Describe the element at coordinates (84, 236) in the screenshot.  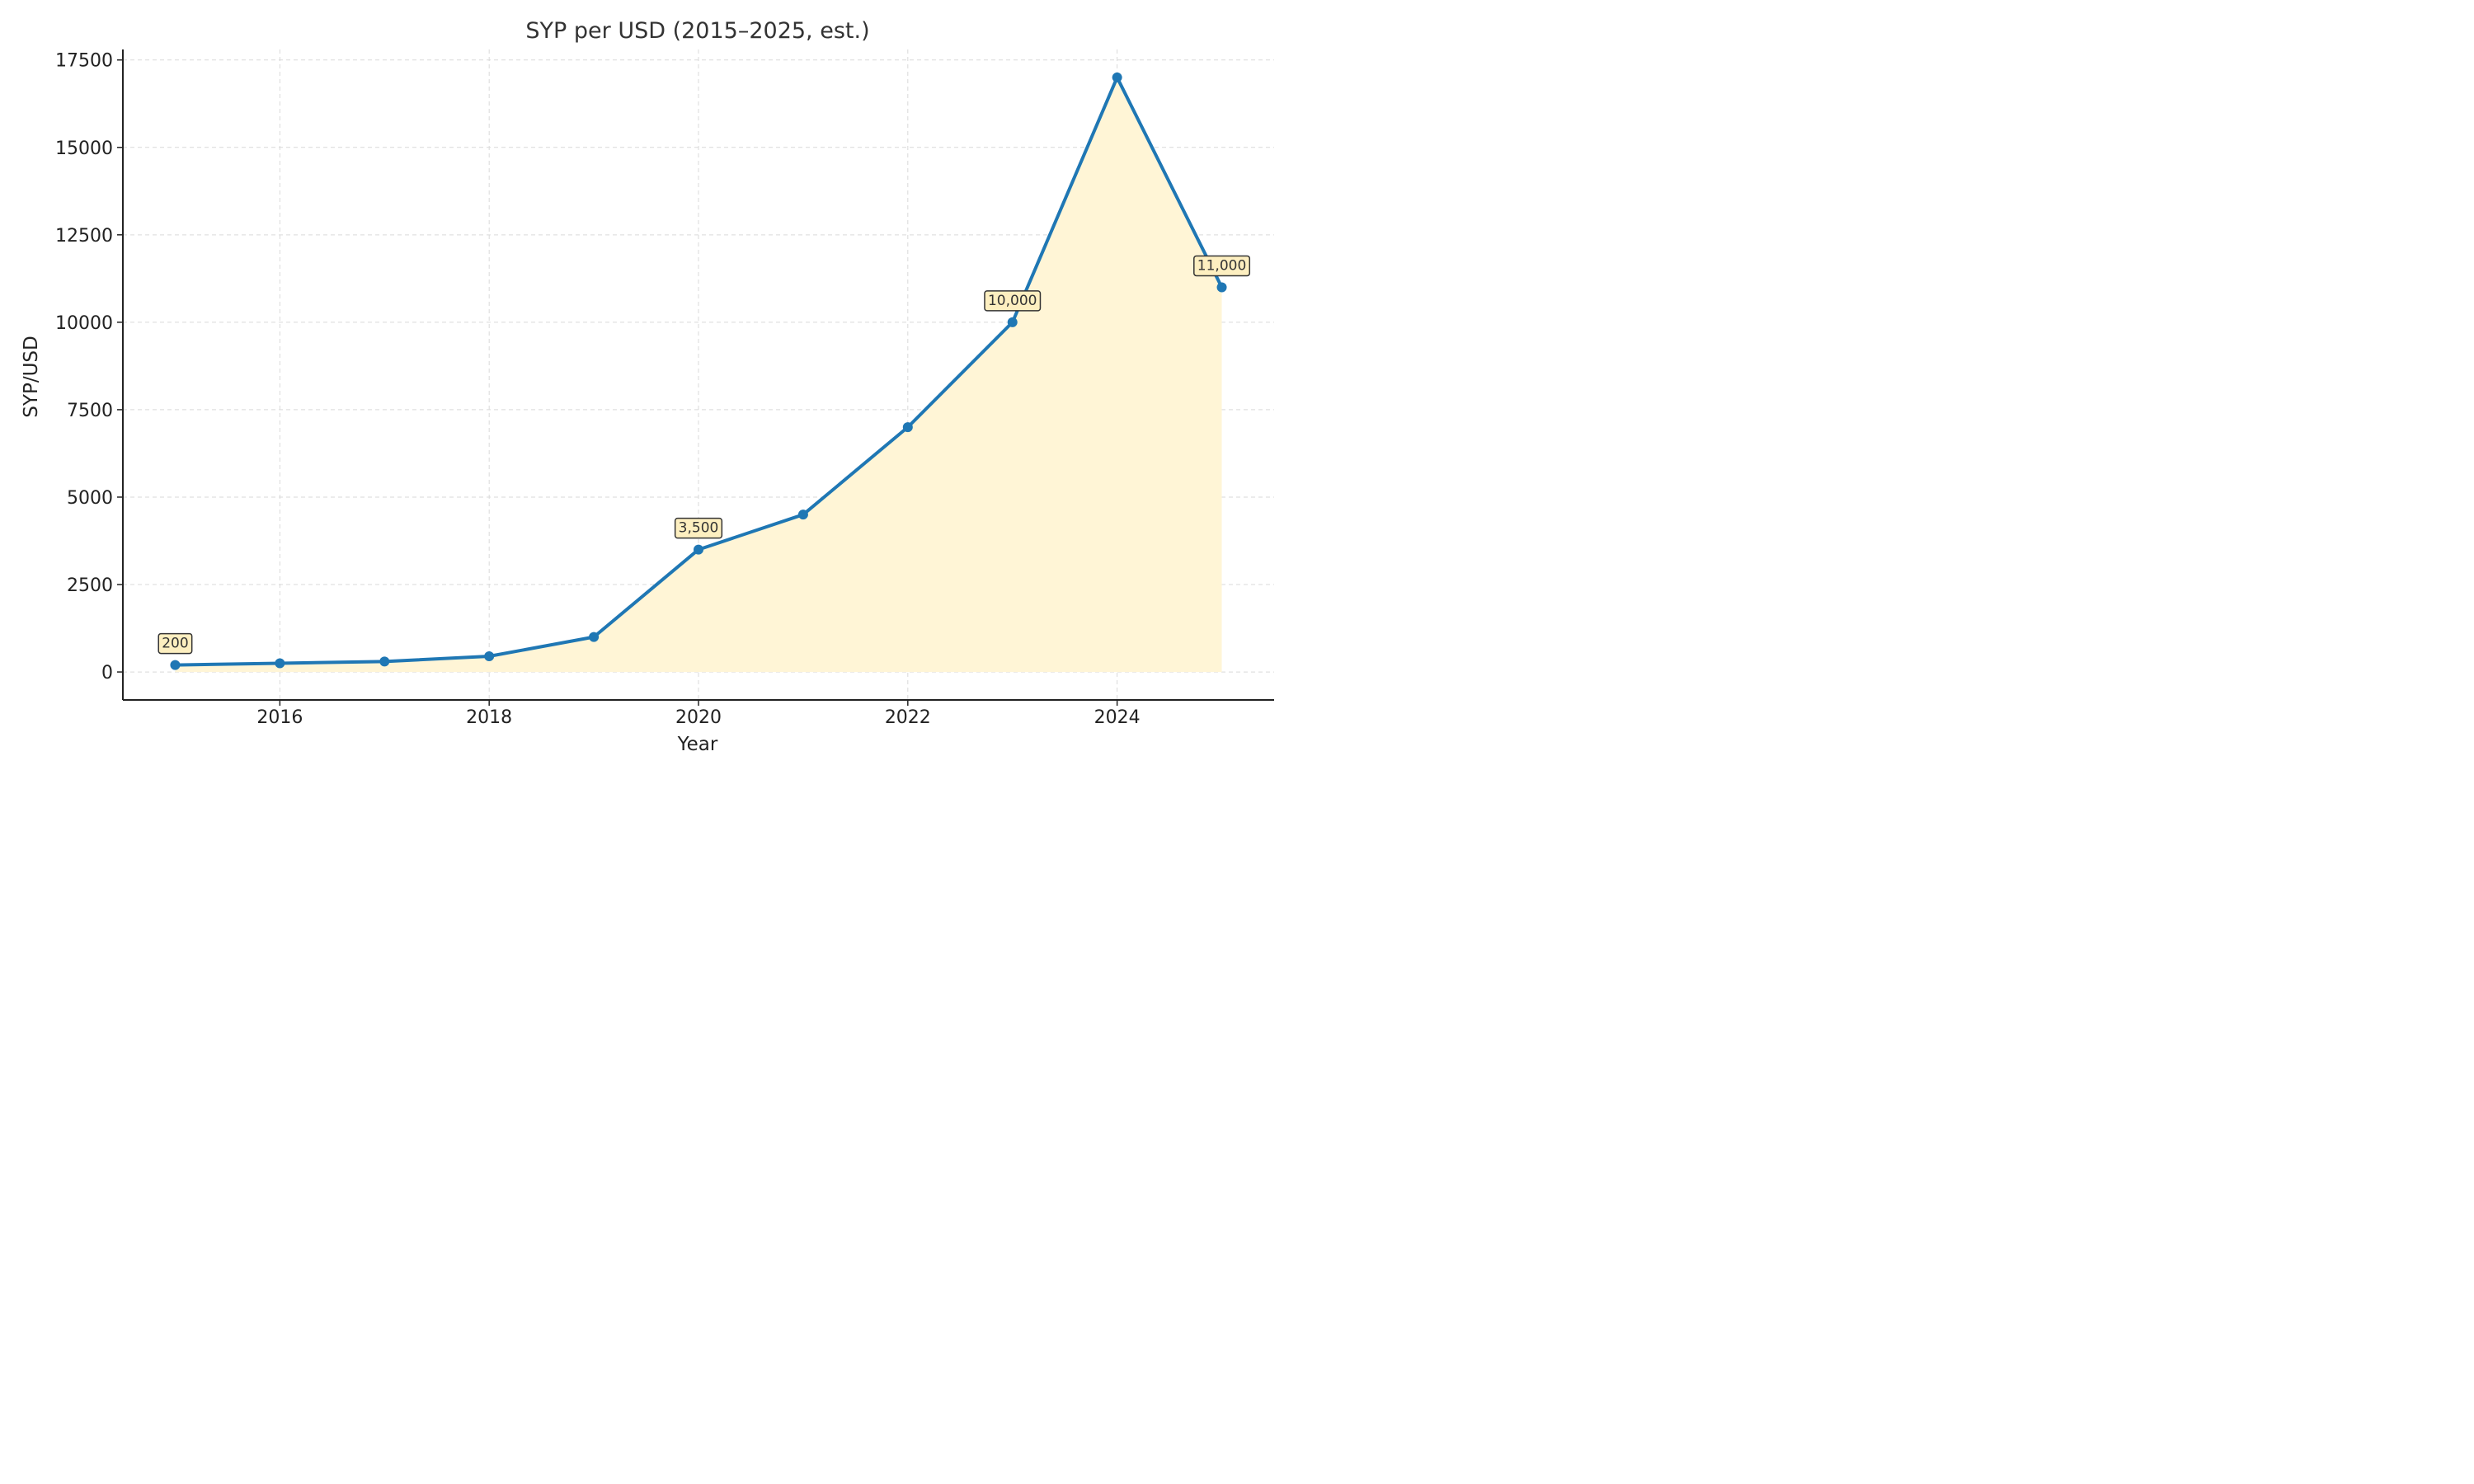
I see `y-tick-label: 12500` at that location.